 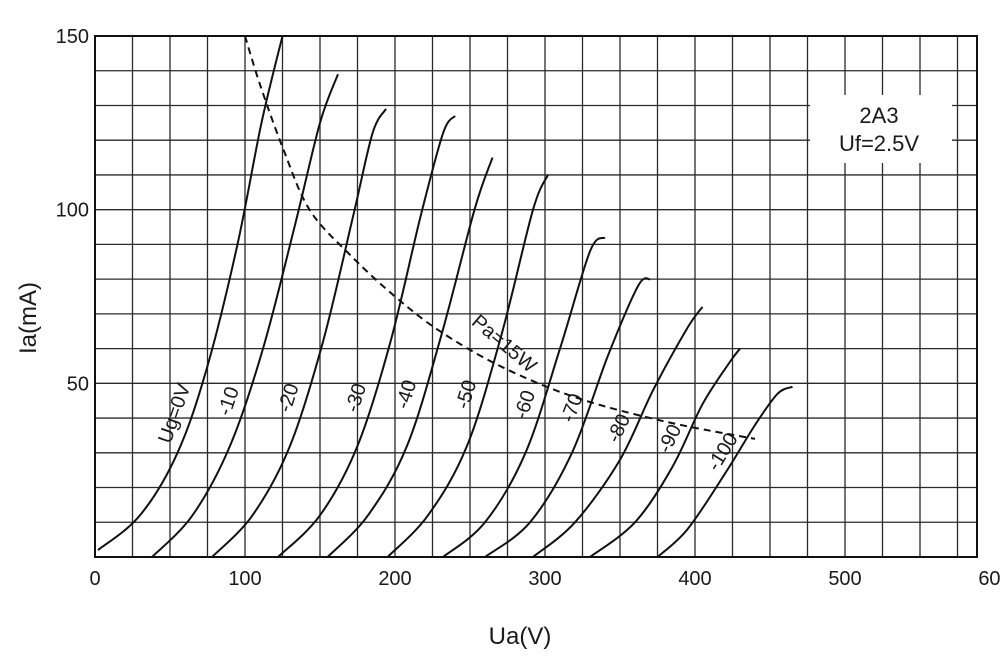 I want to click on curve-label: -30, so click(x=356, y=398).